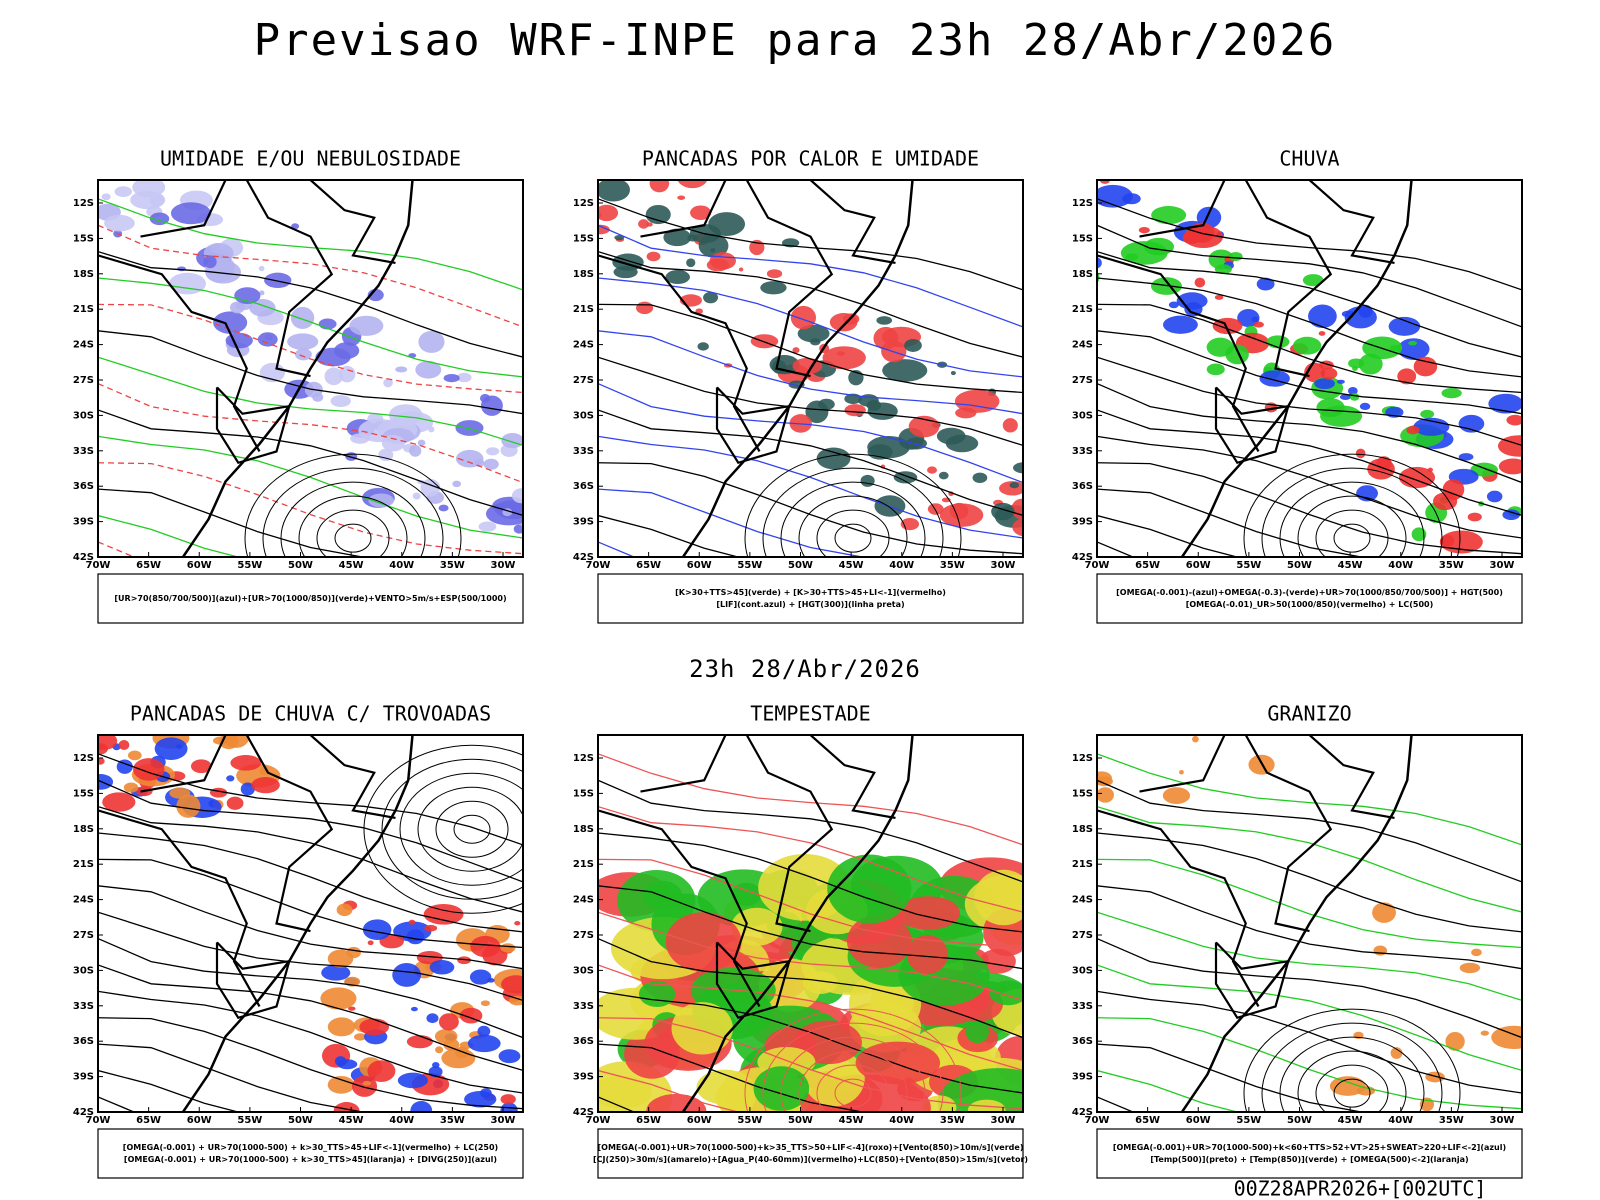  I want to click on lon-label: 55W, so click(749, 1120).